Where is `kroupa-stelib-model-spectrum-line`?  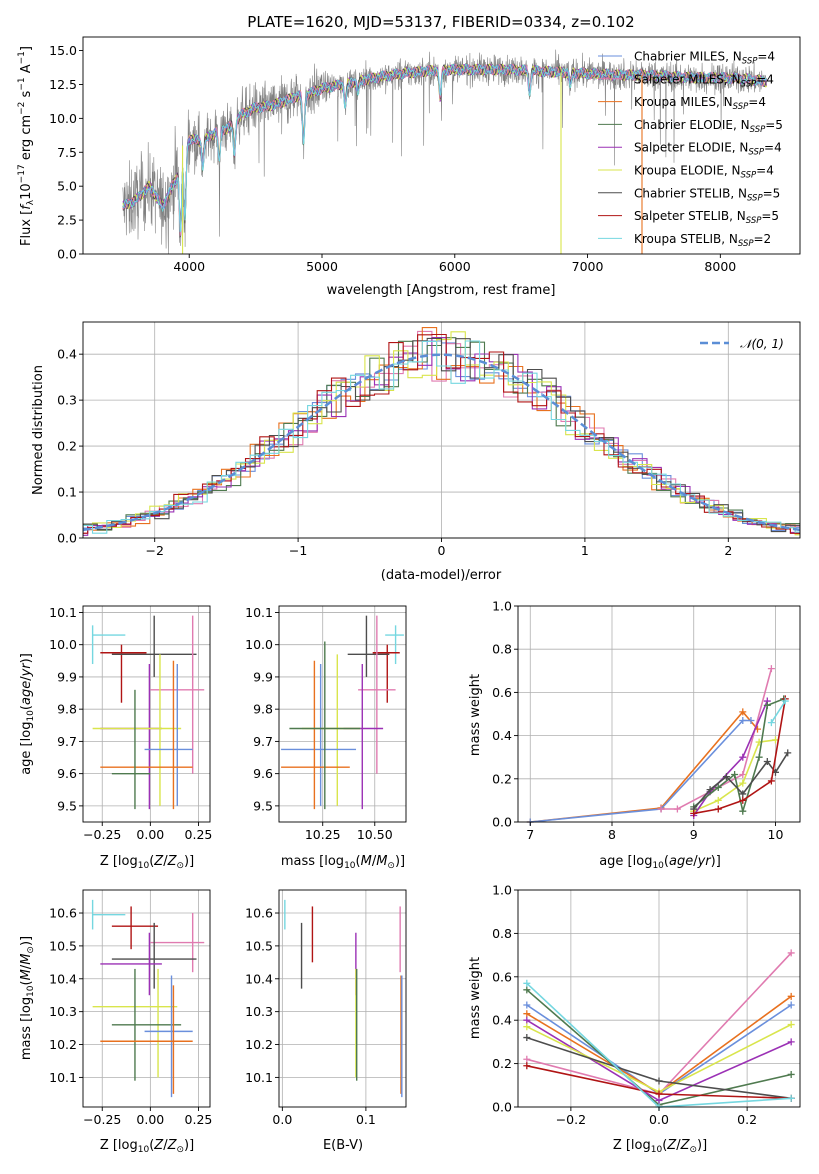 kroupa-stelib-model-spectrum-line is located at coordinates (444, 148).